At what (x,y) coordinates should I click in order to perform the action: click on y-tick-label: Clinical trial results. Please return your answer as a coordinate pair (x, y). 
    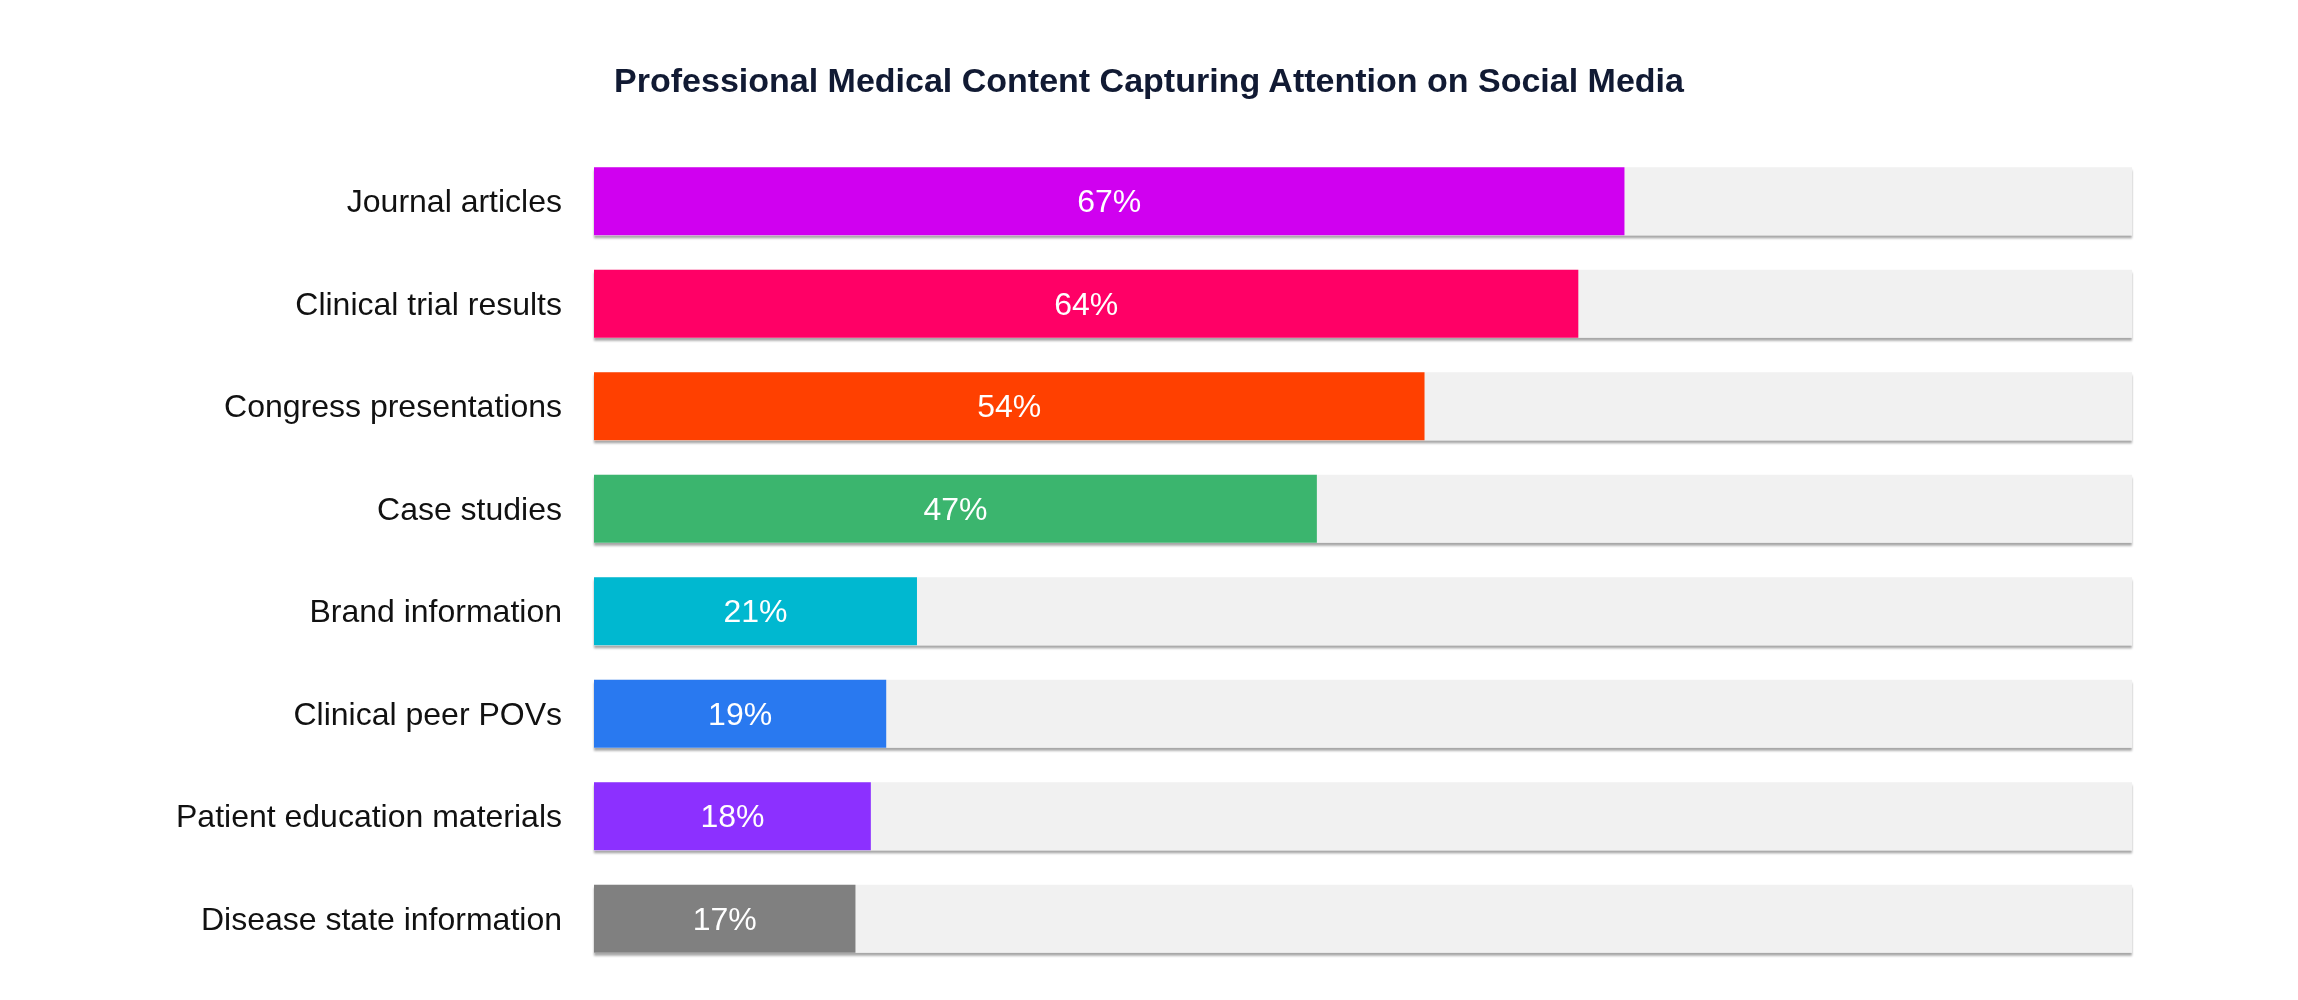
    Looking at the image, I should click on (428, 303).